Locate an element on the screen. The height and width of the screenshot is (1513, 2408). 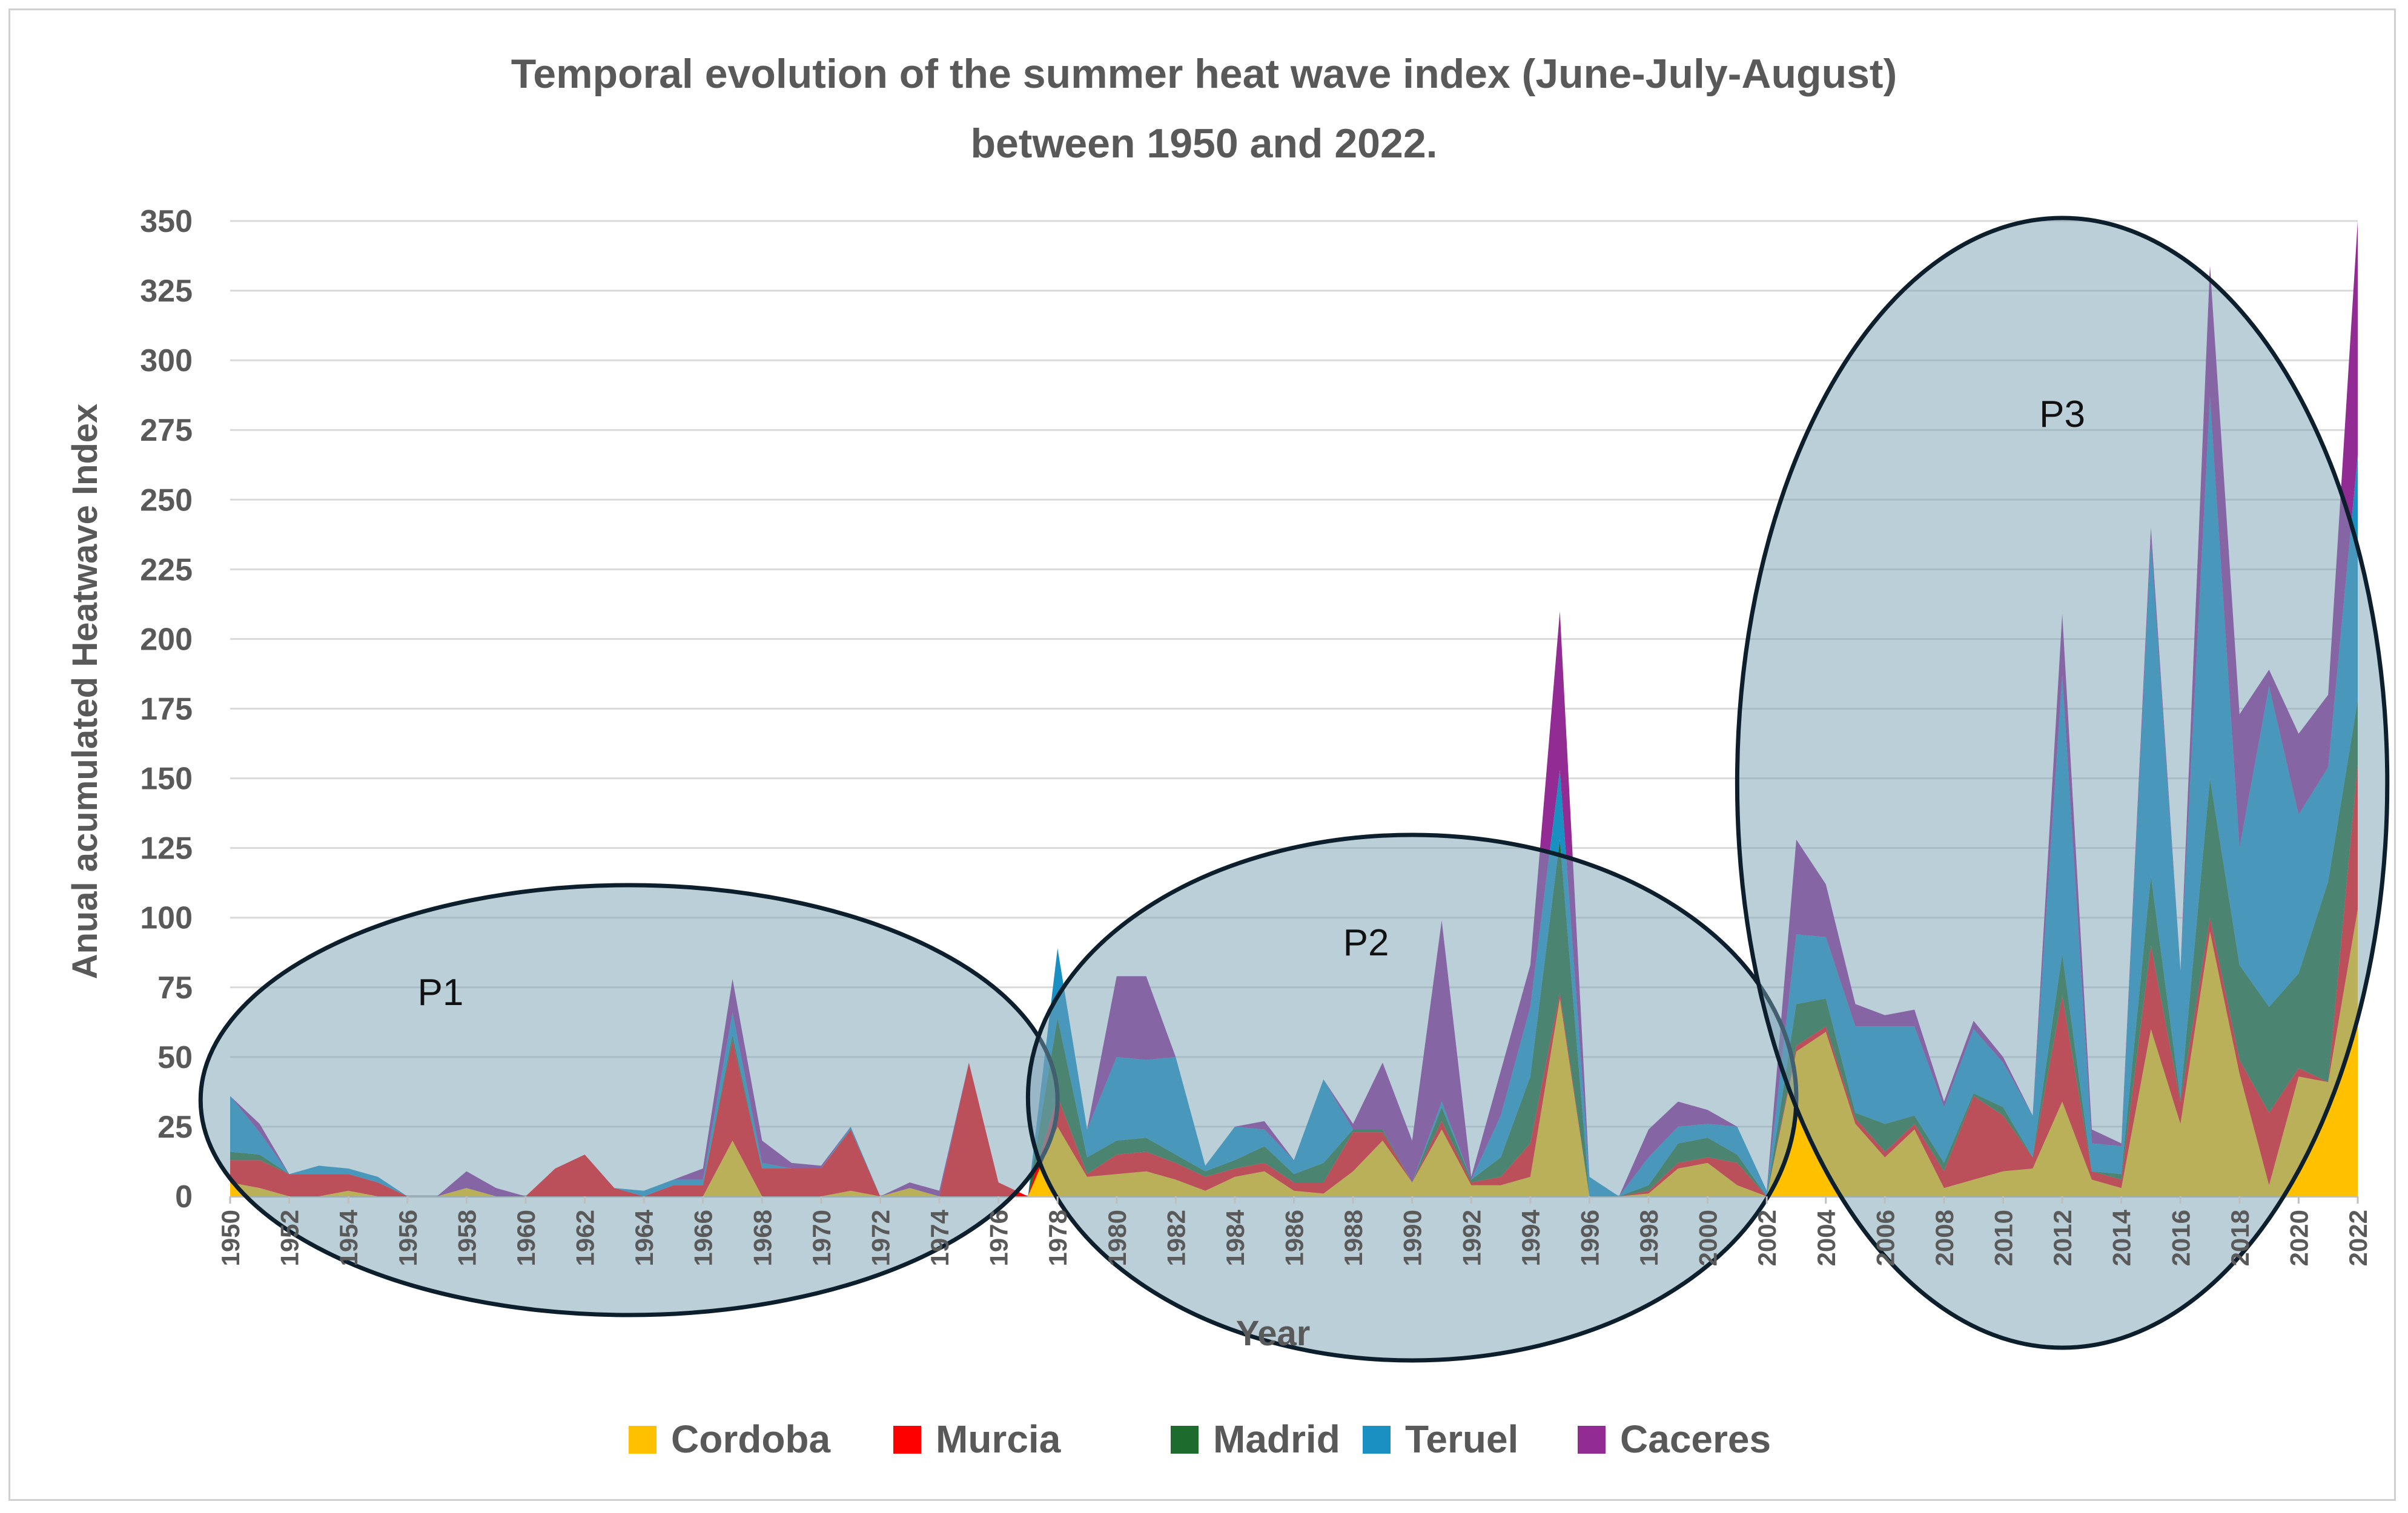
y-tick-label: 350 is located at coordinates (166, 221).